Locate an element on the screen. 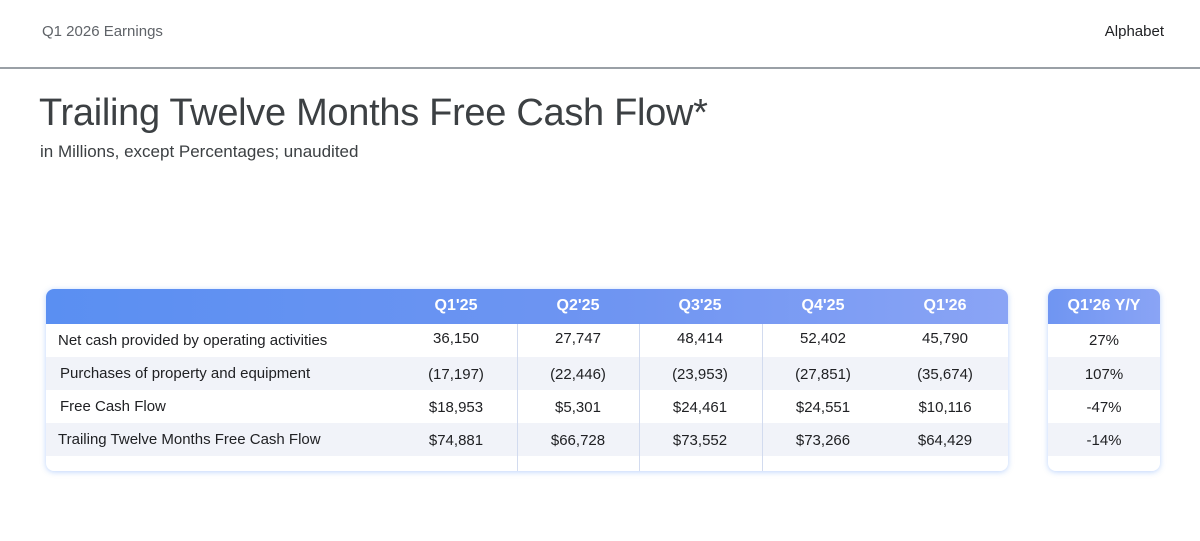 This screenshot has width=1200, height=541. yoy-cell: 27% is located at coordinates (1104, 340).